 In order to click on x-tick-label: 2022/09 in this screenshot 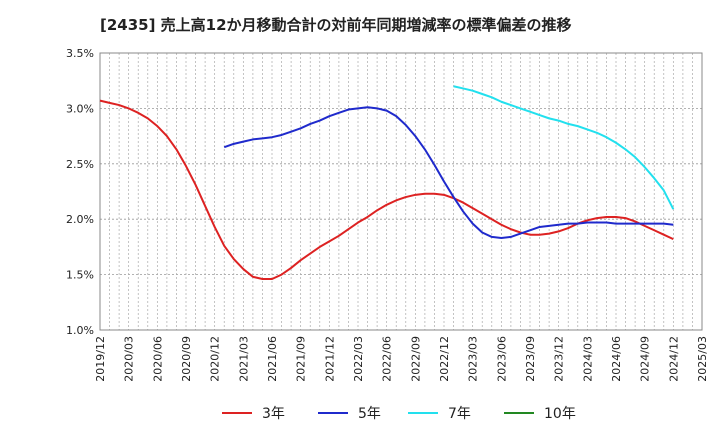, I will do `click(415, 359)`.